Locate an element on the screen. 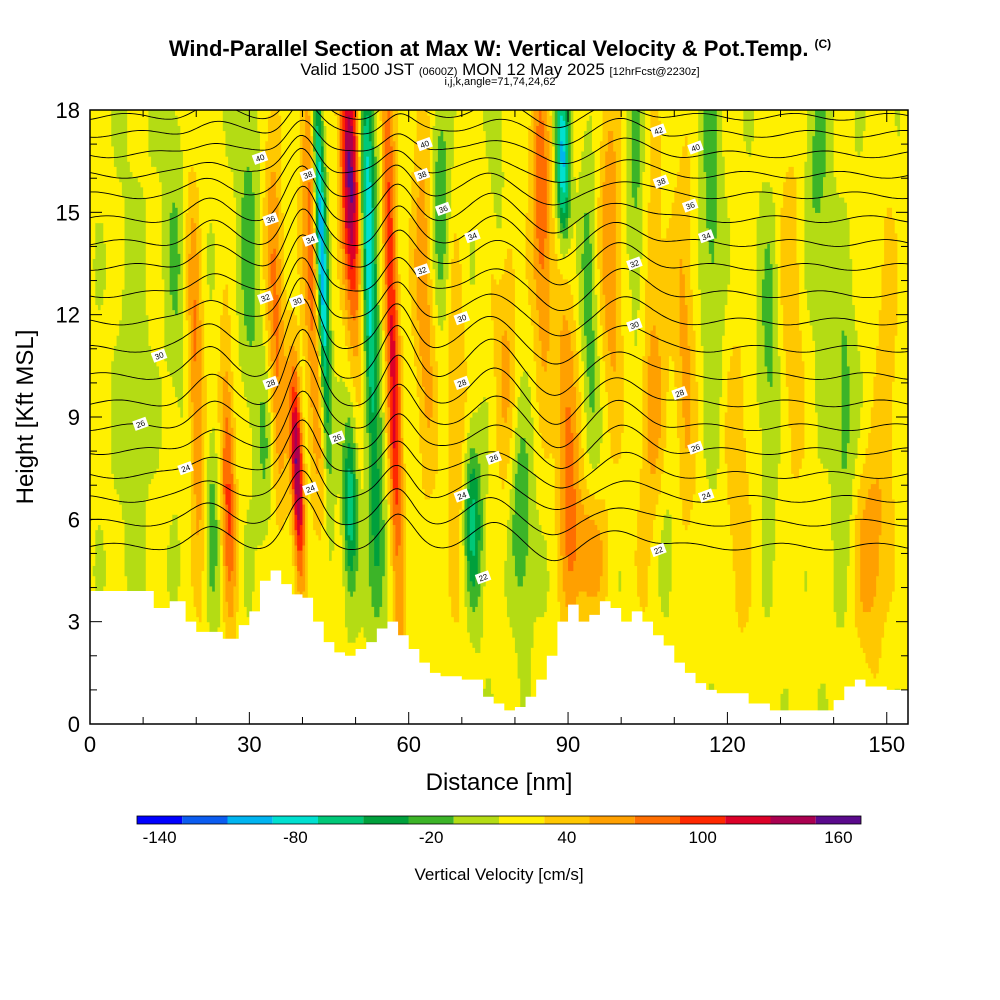  contour-label: 32 is located at coordinates (422, 270).